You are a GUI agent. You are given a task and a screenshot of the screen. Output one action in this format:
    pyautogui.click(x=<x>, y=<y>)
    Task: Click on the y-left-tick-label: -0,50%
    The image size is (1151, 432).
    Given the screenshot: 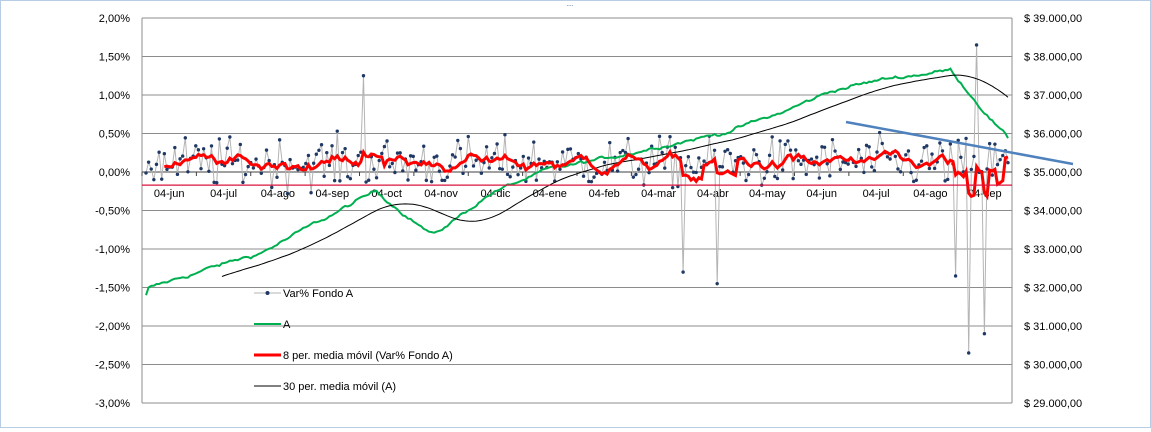 What is the action you would take?
    pyautogui.click(x=112, y=212)
    